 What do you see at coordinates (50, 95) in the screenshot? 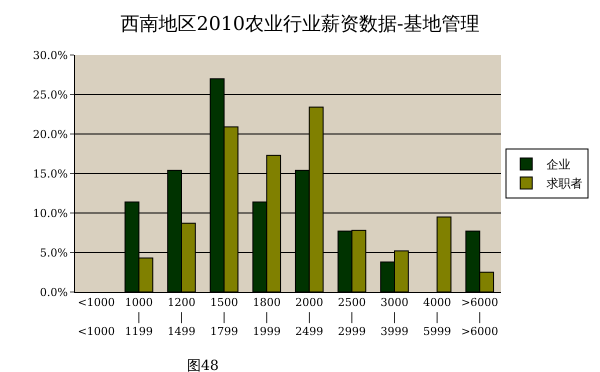
I see `y-tick-label: 25.0%` at bounding box center [50, 95].